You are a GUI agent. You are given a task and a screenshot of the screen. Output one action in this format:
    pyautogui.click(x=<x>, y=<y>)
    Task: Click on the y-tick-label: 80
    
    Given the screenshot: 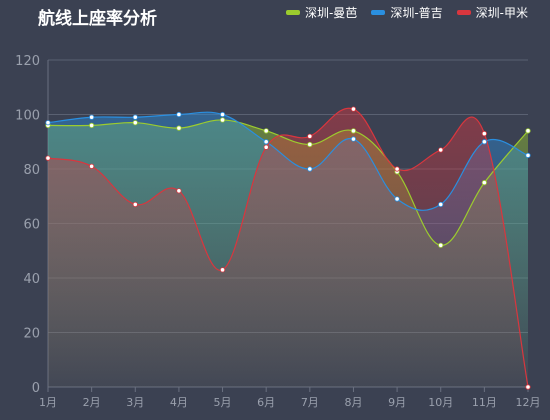 What is the action you would take?
    pyautogui.click(x=31, y=170)
    